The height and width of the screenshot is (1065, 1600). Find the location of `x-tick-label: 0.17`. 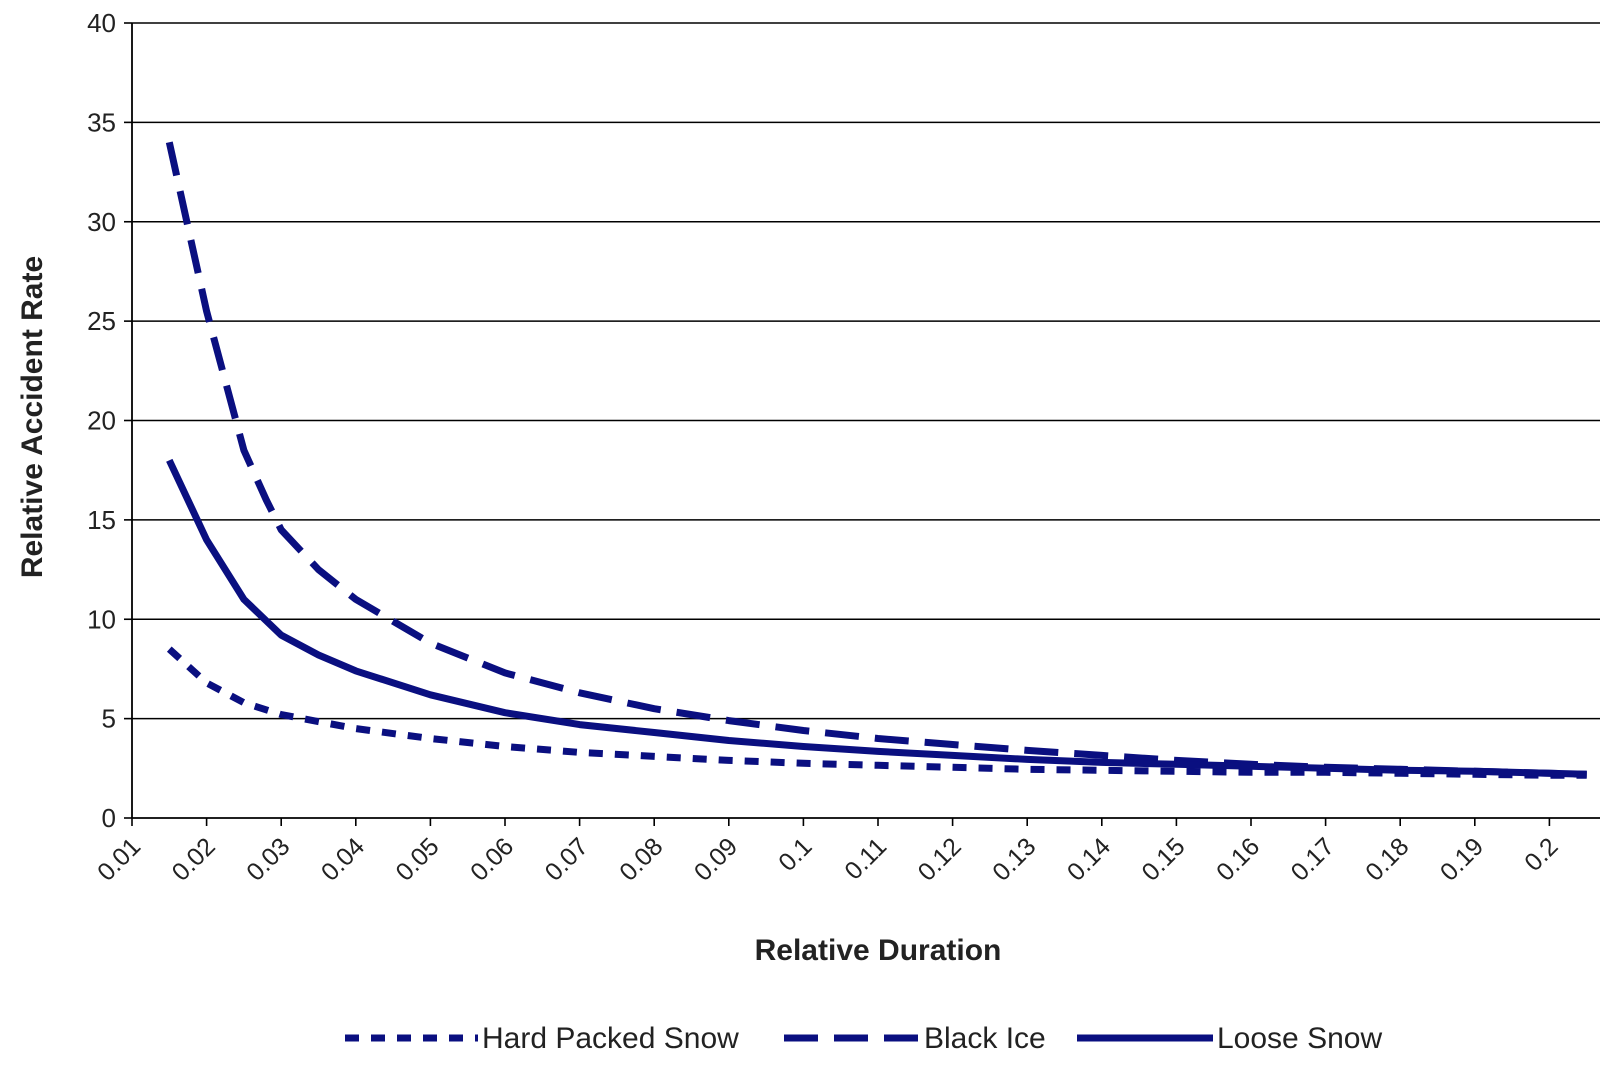

x-tick-label: 0.17 is located at coordinates (1313, 859).